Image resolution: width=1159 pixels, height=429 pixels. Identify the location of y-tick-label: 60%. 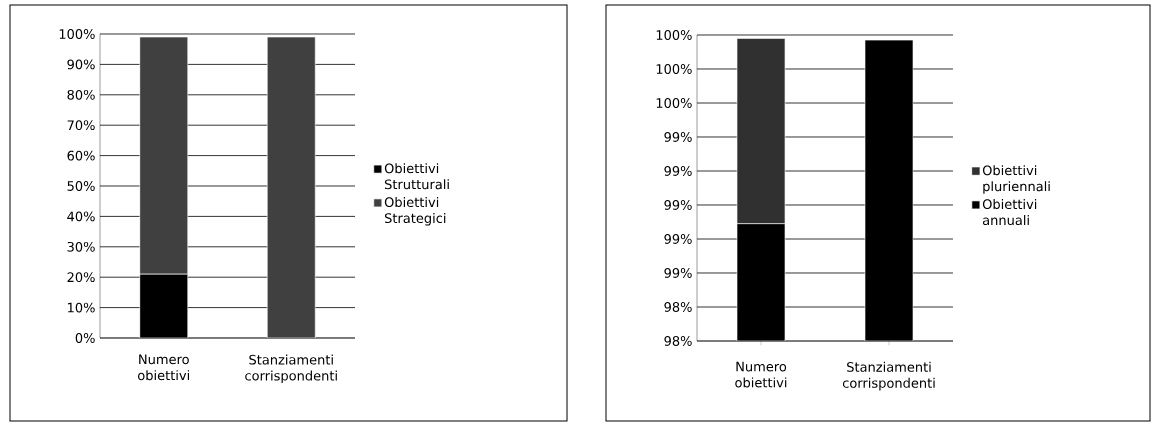
(81, 155).